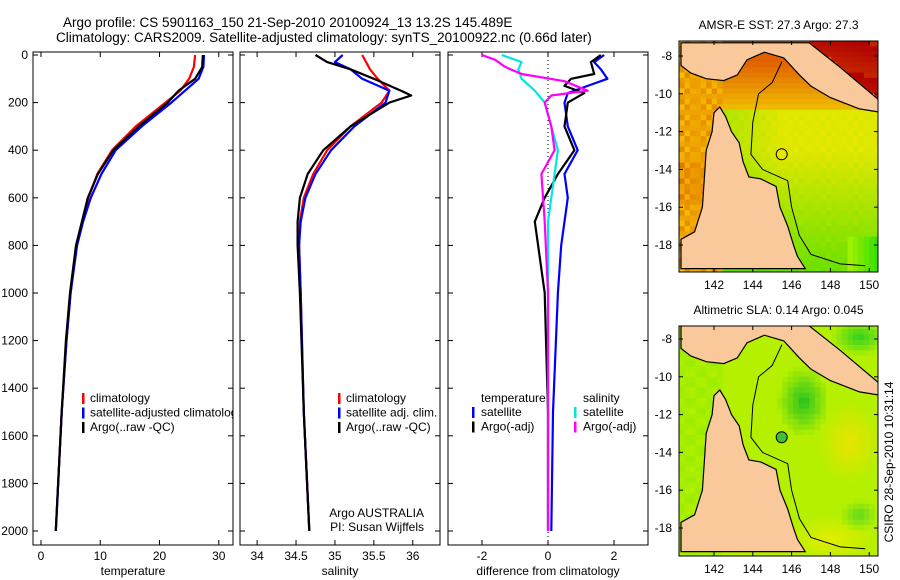  I want to click on legend-swatch, so click(339, 413).